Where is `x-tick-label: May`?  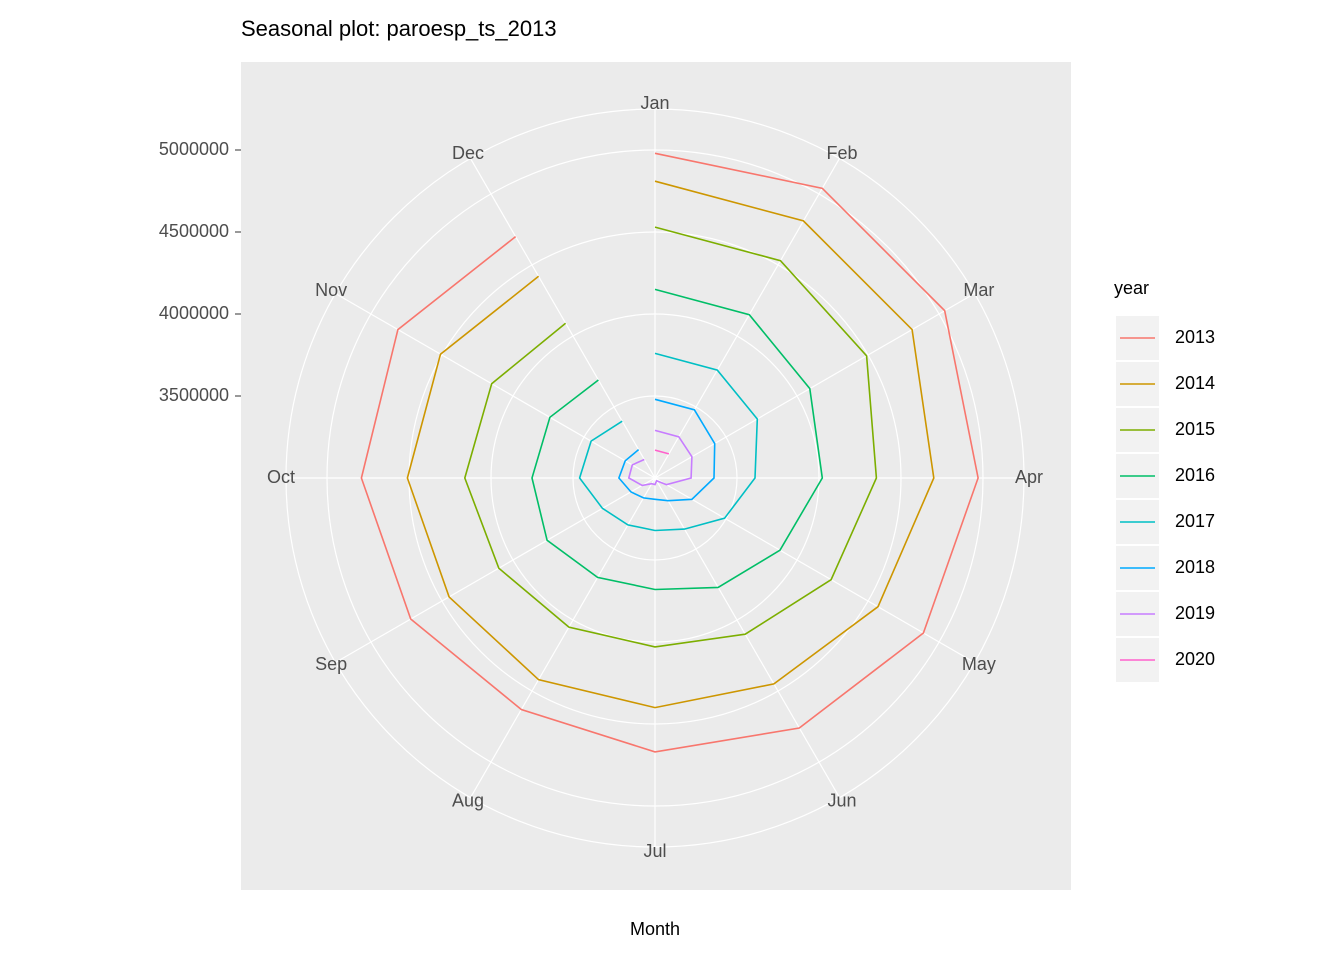 x-tick-label: May is located at coordinates (979, 664).